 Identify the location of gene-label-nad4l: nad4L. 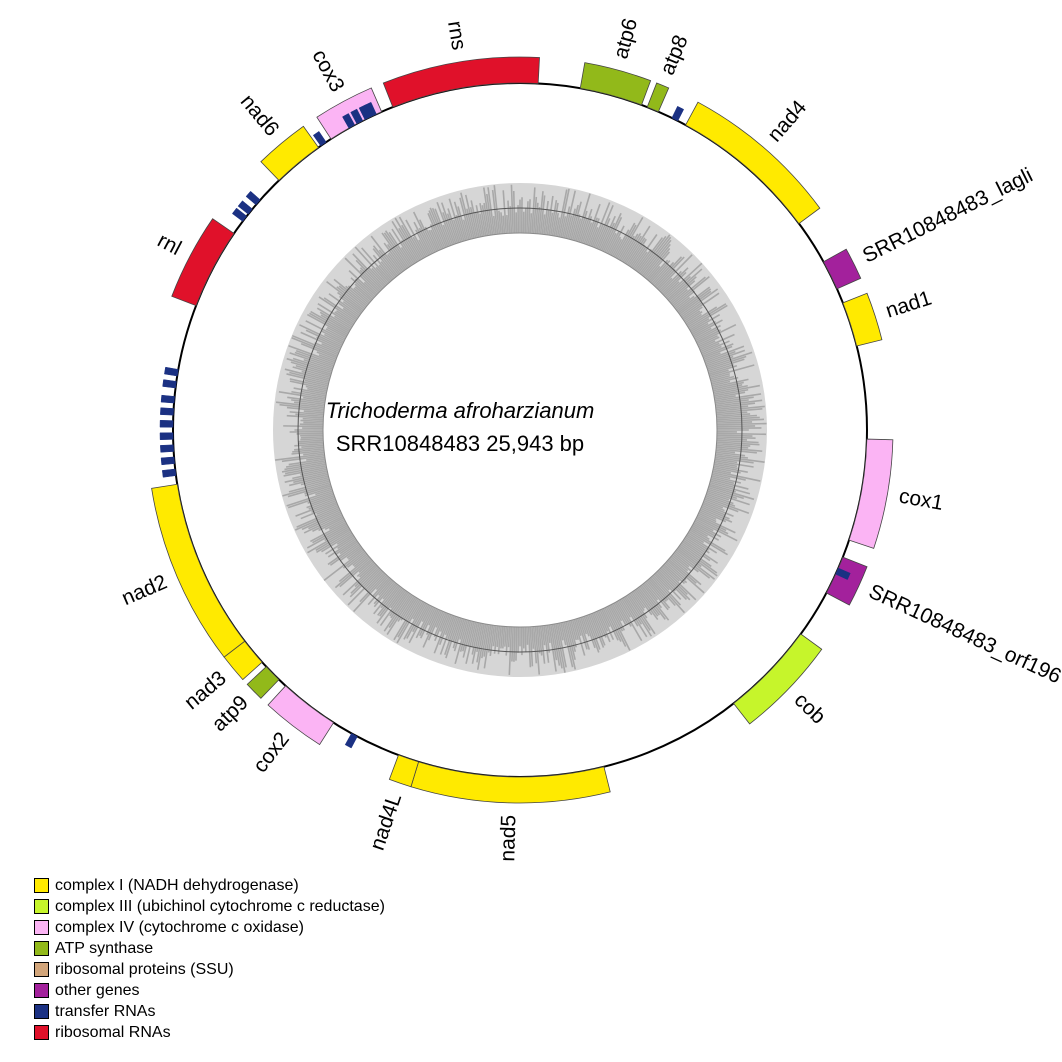
(386, 822).